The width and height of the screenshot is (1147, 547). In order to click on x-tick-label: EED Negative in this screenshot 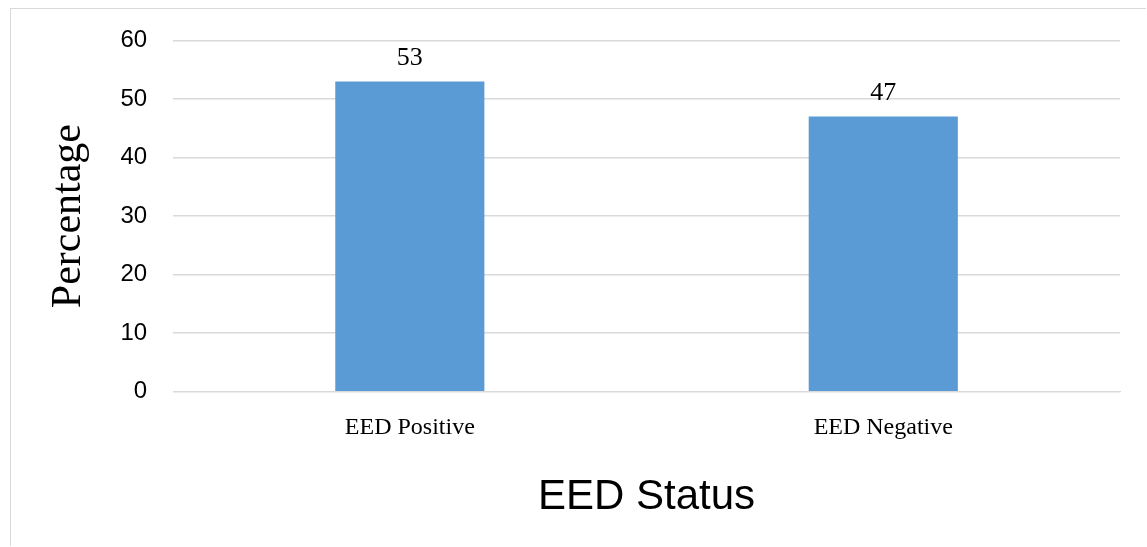, I will do `click(883, 426)`.